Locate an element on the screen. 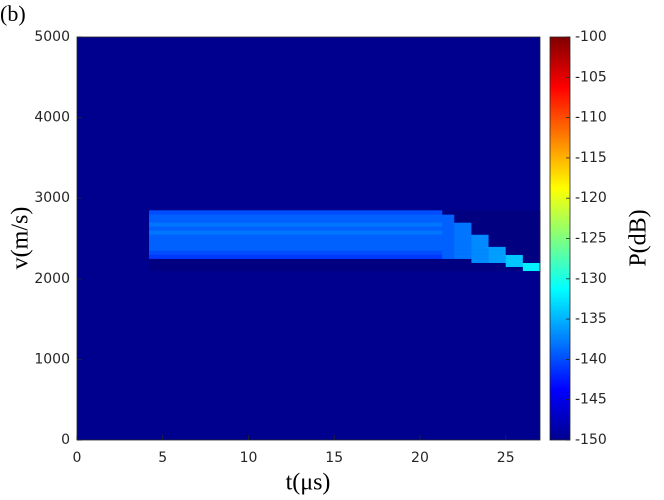 The image size is (664, 500). y-tick-label: 1000 is located at coordinates (52, 359).